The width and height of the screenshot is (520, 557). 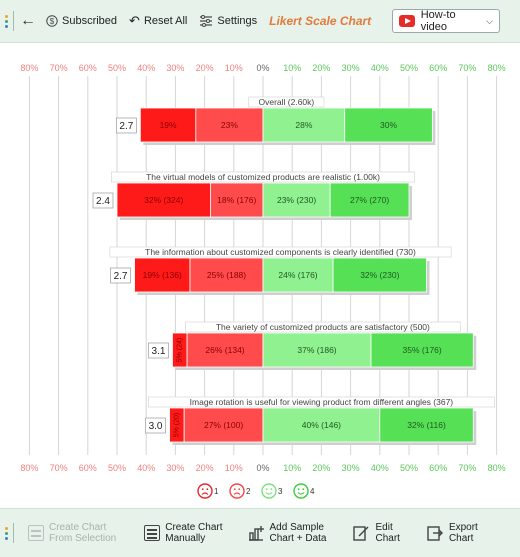 I want to click on bar-data-label: 25% (188), so click(x=226, y=275).